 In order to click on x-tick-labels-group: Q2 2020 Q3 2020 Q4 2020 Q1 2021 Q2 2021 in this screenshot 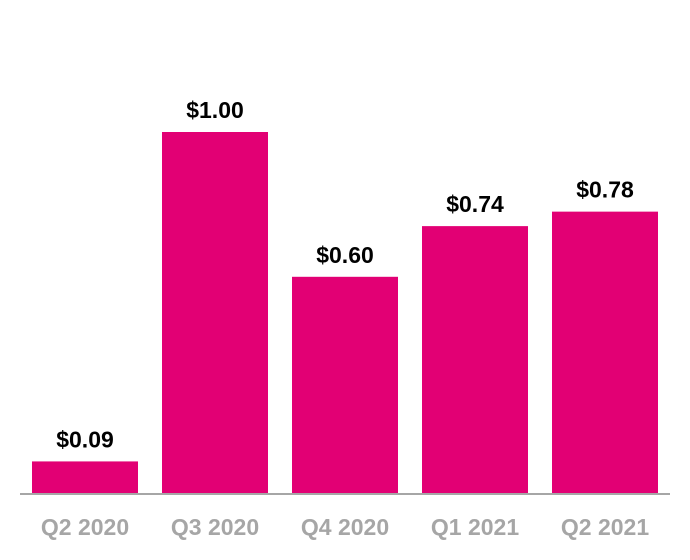, I will do `click(345, 527)`.